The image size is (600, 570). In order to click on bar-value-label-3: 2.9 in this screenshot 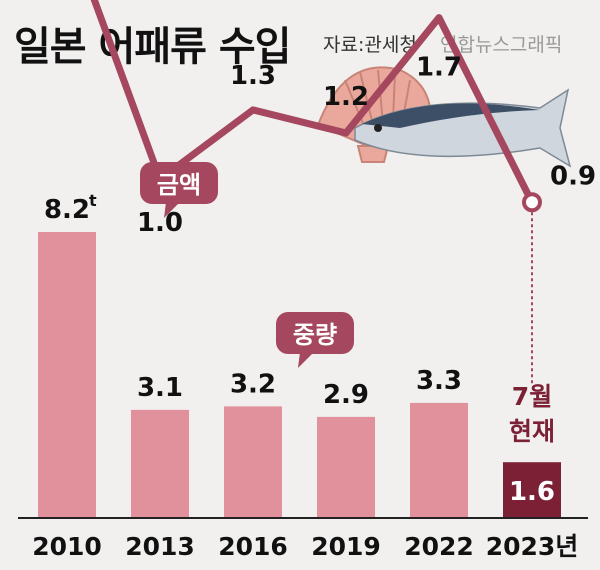, I will do `click(346, 395)`.